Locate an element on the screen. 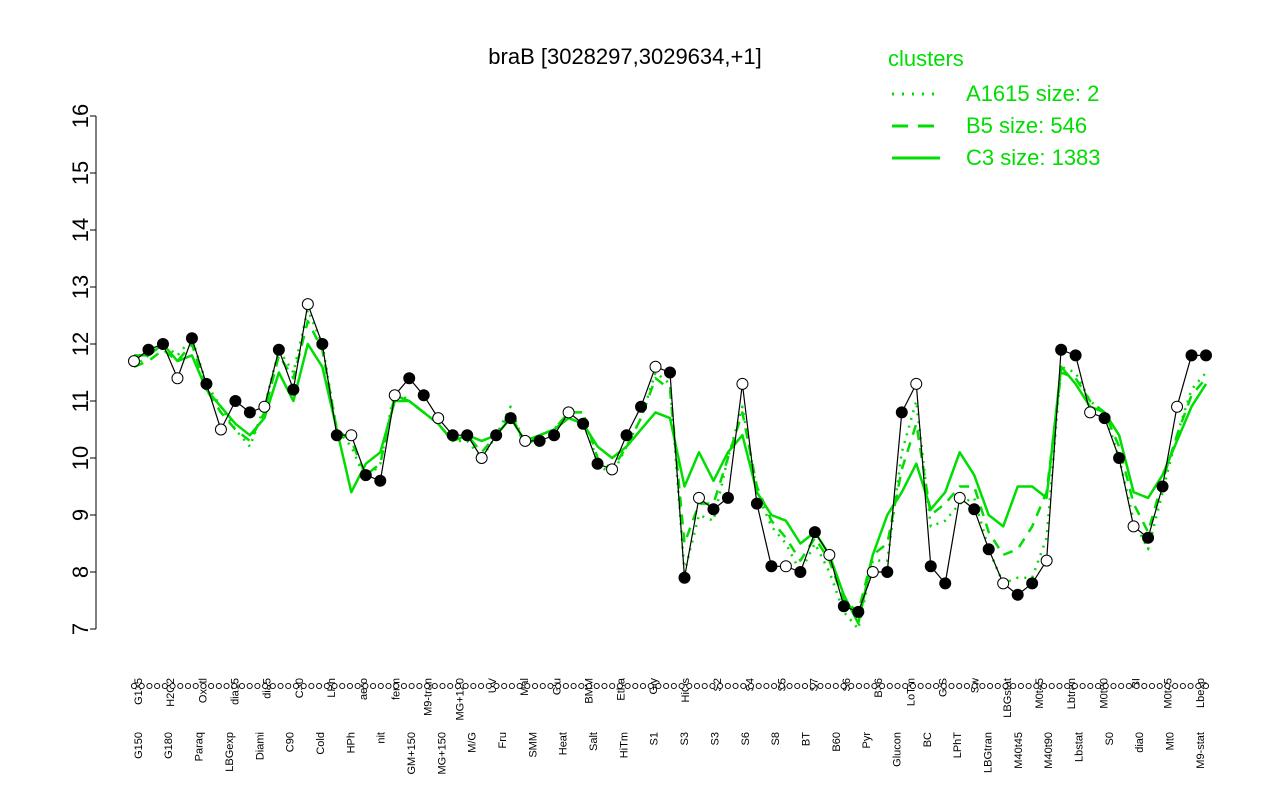  category-label: LBGtran is located at coordinates (989, 752).